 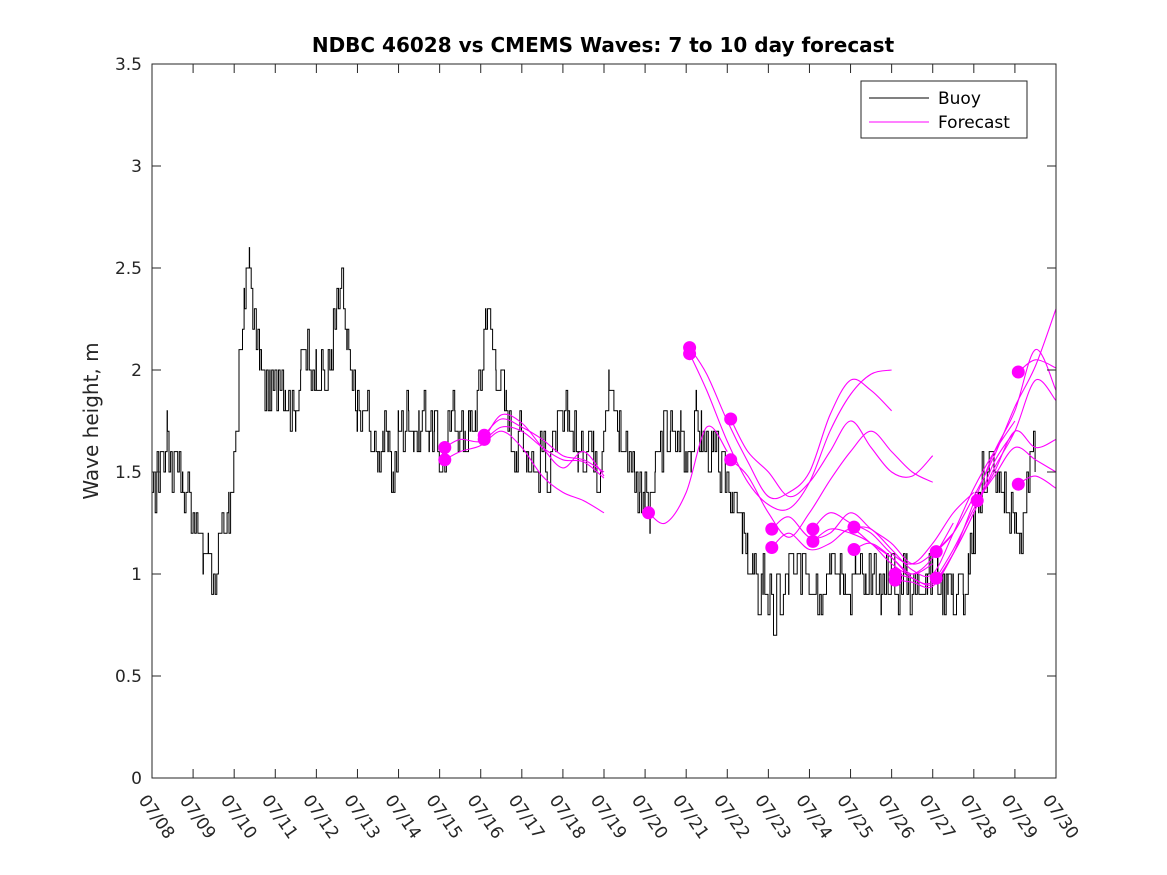 What do you see at coordinates (136, 575) in the screenshot?
I see `y-tick-label: 1` at bounding box center [136, 575].